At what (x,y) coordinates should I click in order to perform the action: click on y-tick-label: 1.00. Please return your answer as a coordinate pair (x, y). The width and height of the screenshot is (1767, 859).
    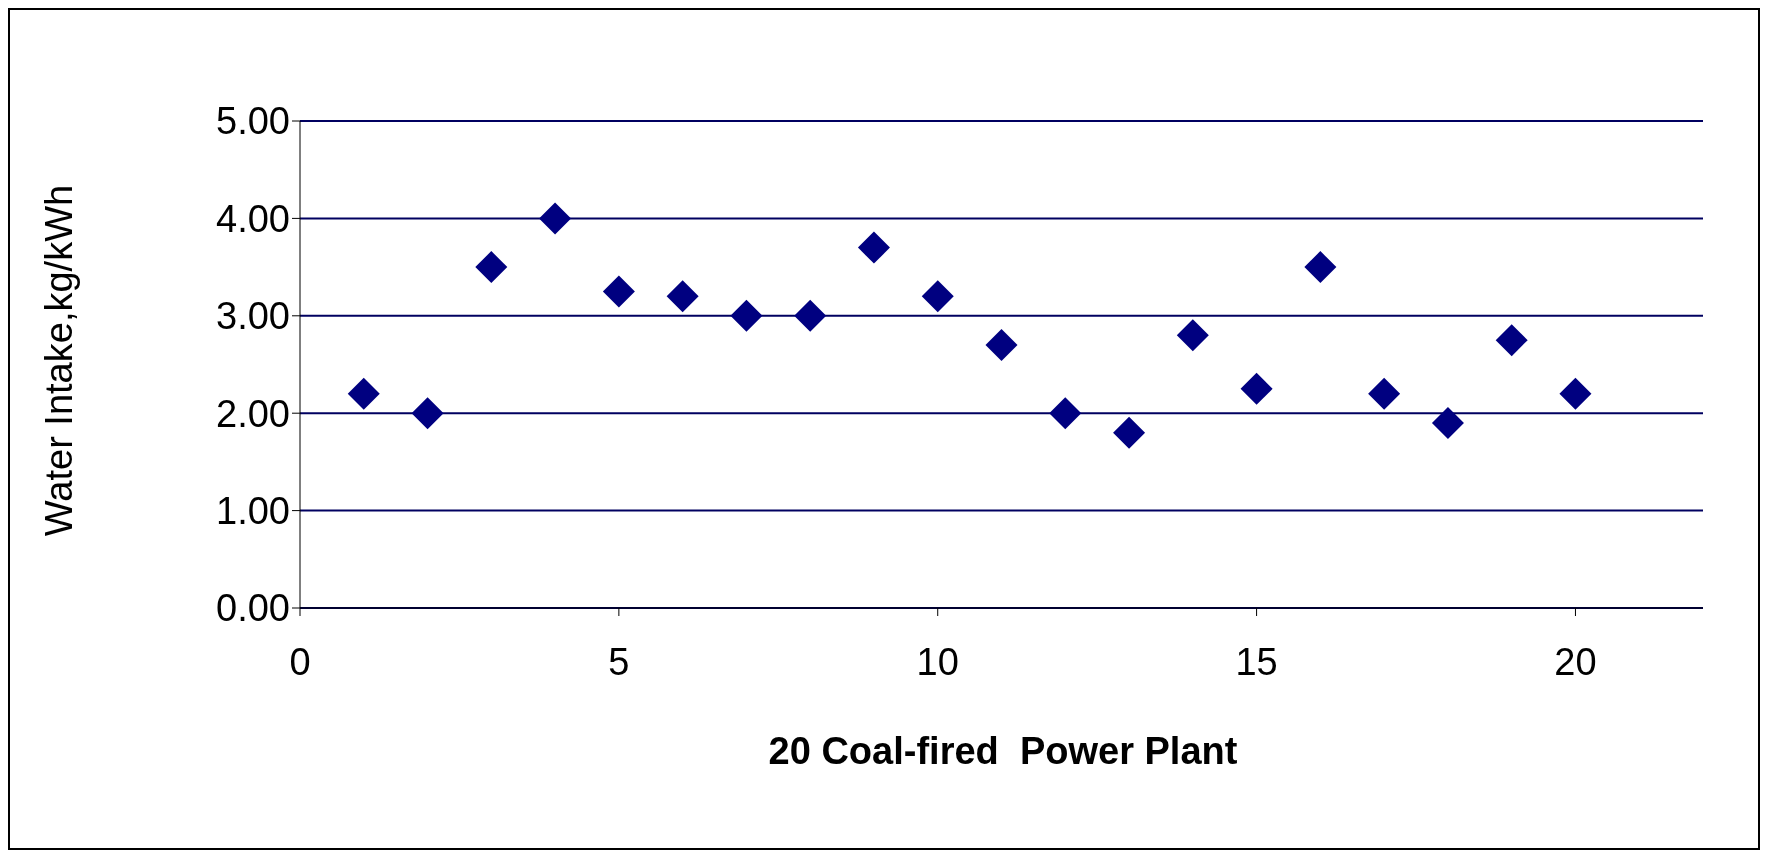
    Looking at the image, I should click on (253, 511).